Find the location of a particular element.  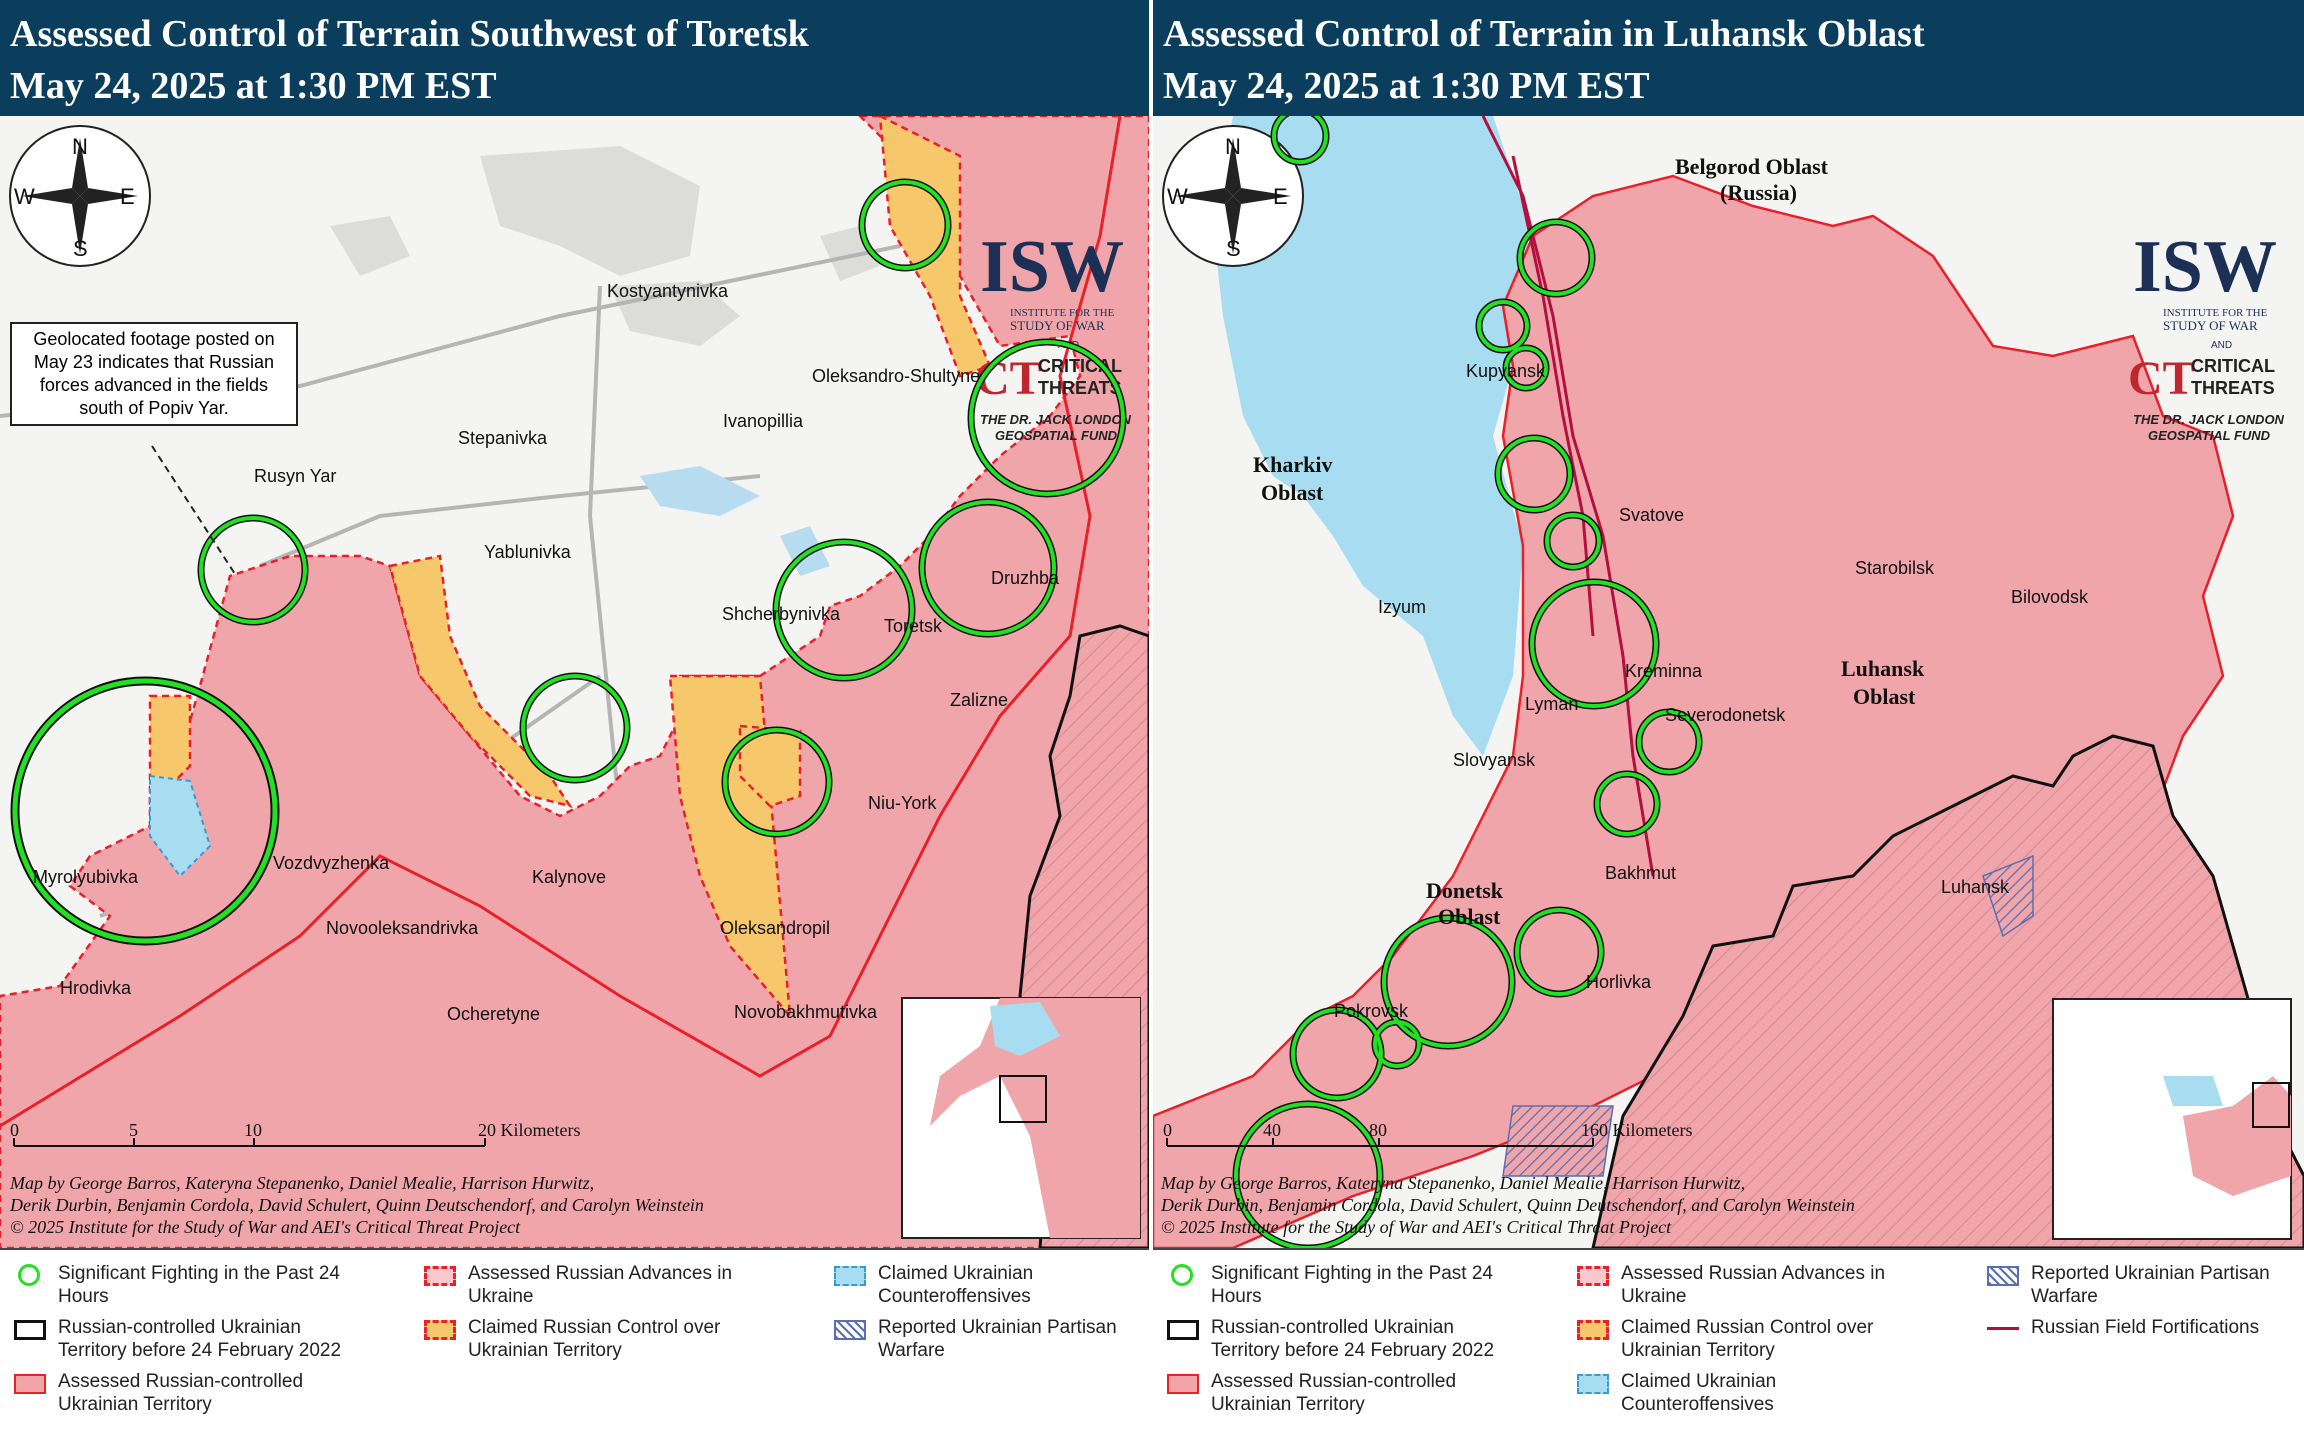

fund2: GEOSPATIAL FUND is located at coordinates (2209, 435).